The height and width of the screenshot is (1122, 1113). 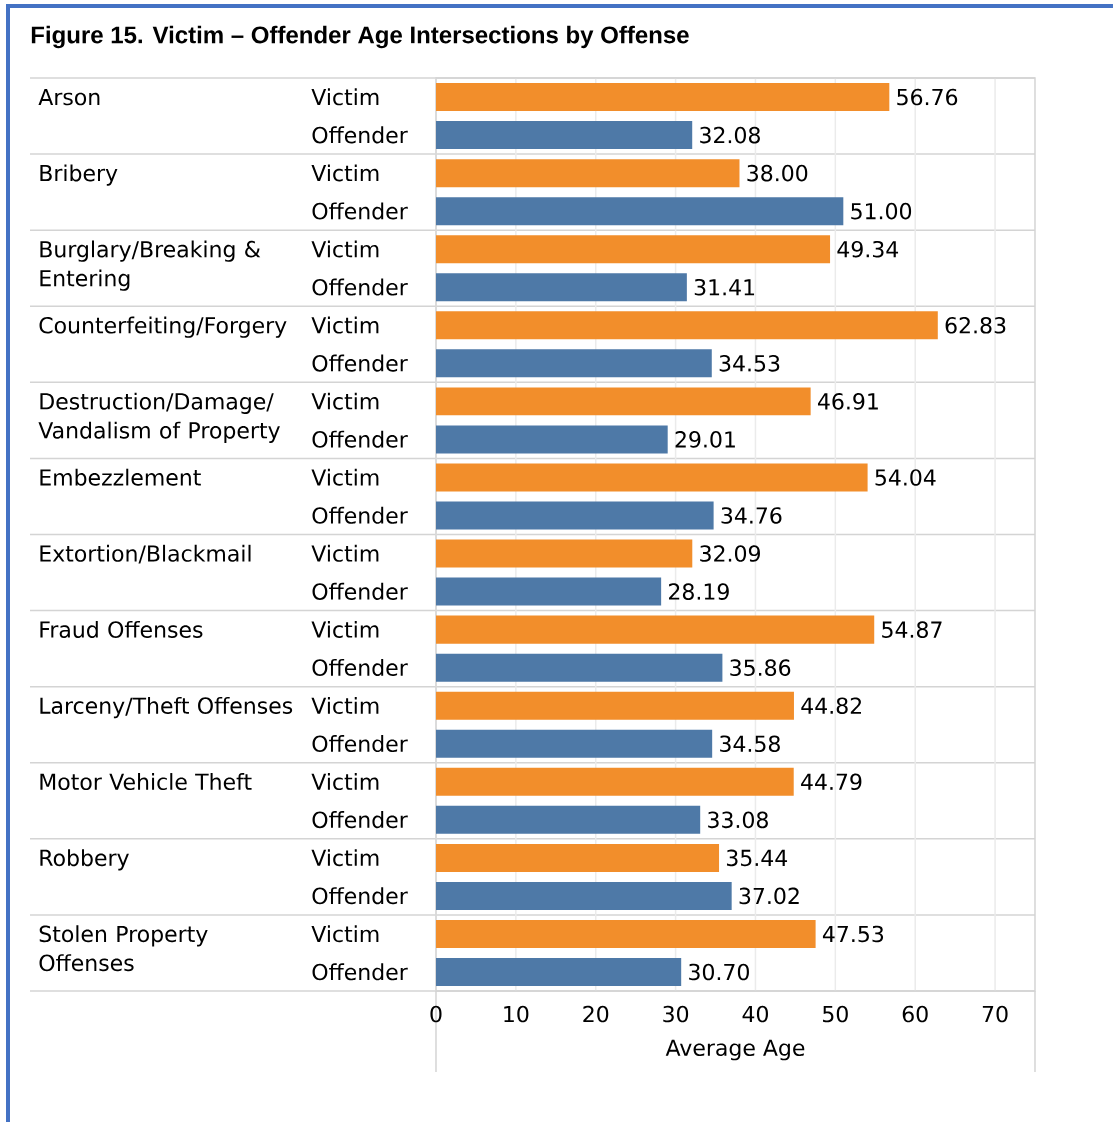 What do you see at coordinates (724, 287) in the screenshot?
I see `data-label: 31.41` at bounding box center [724, 287].